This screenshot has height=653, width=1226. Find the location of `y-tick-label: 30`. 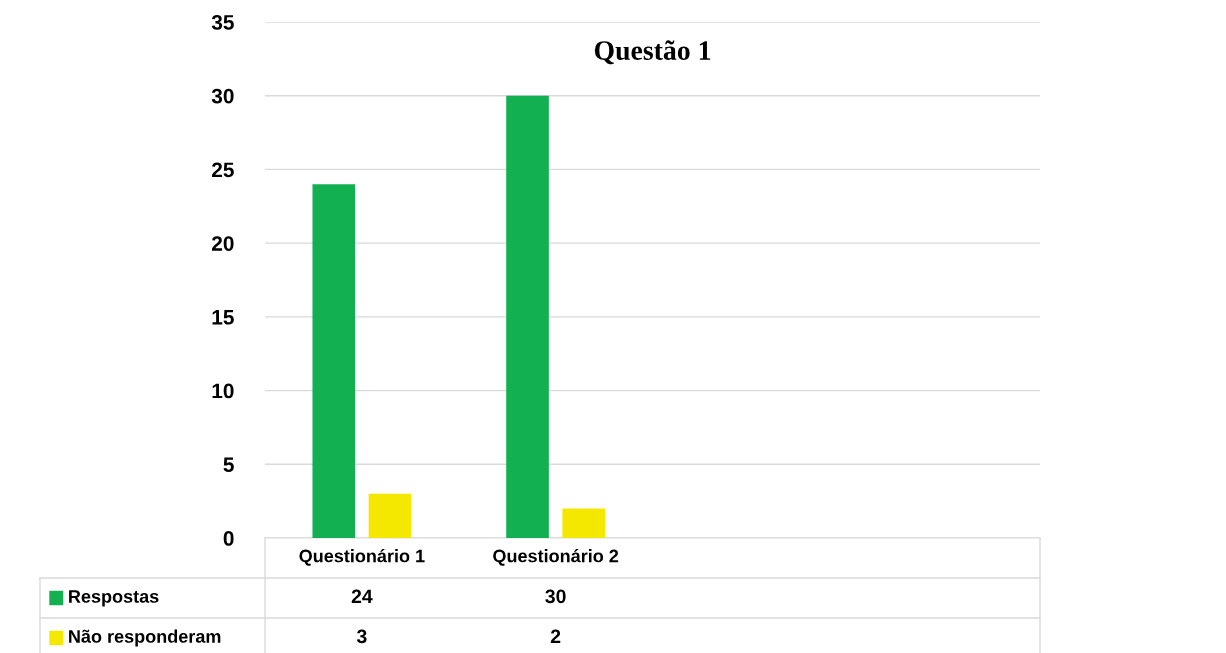

y-tick-label: 30 is located at coordinates (222, 96).